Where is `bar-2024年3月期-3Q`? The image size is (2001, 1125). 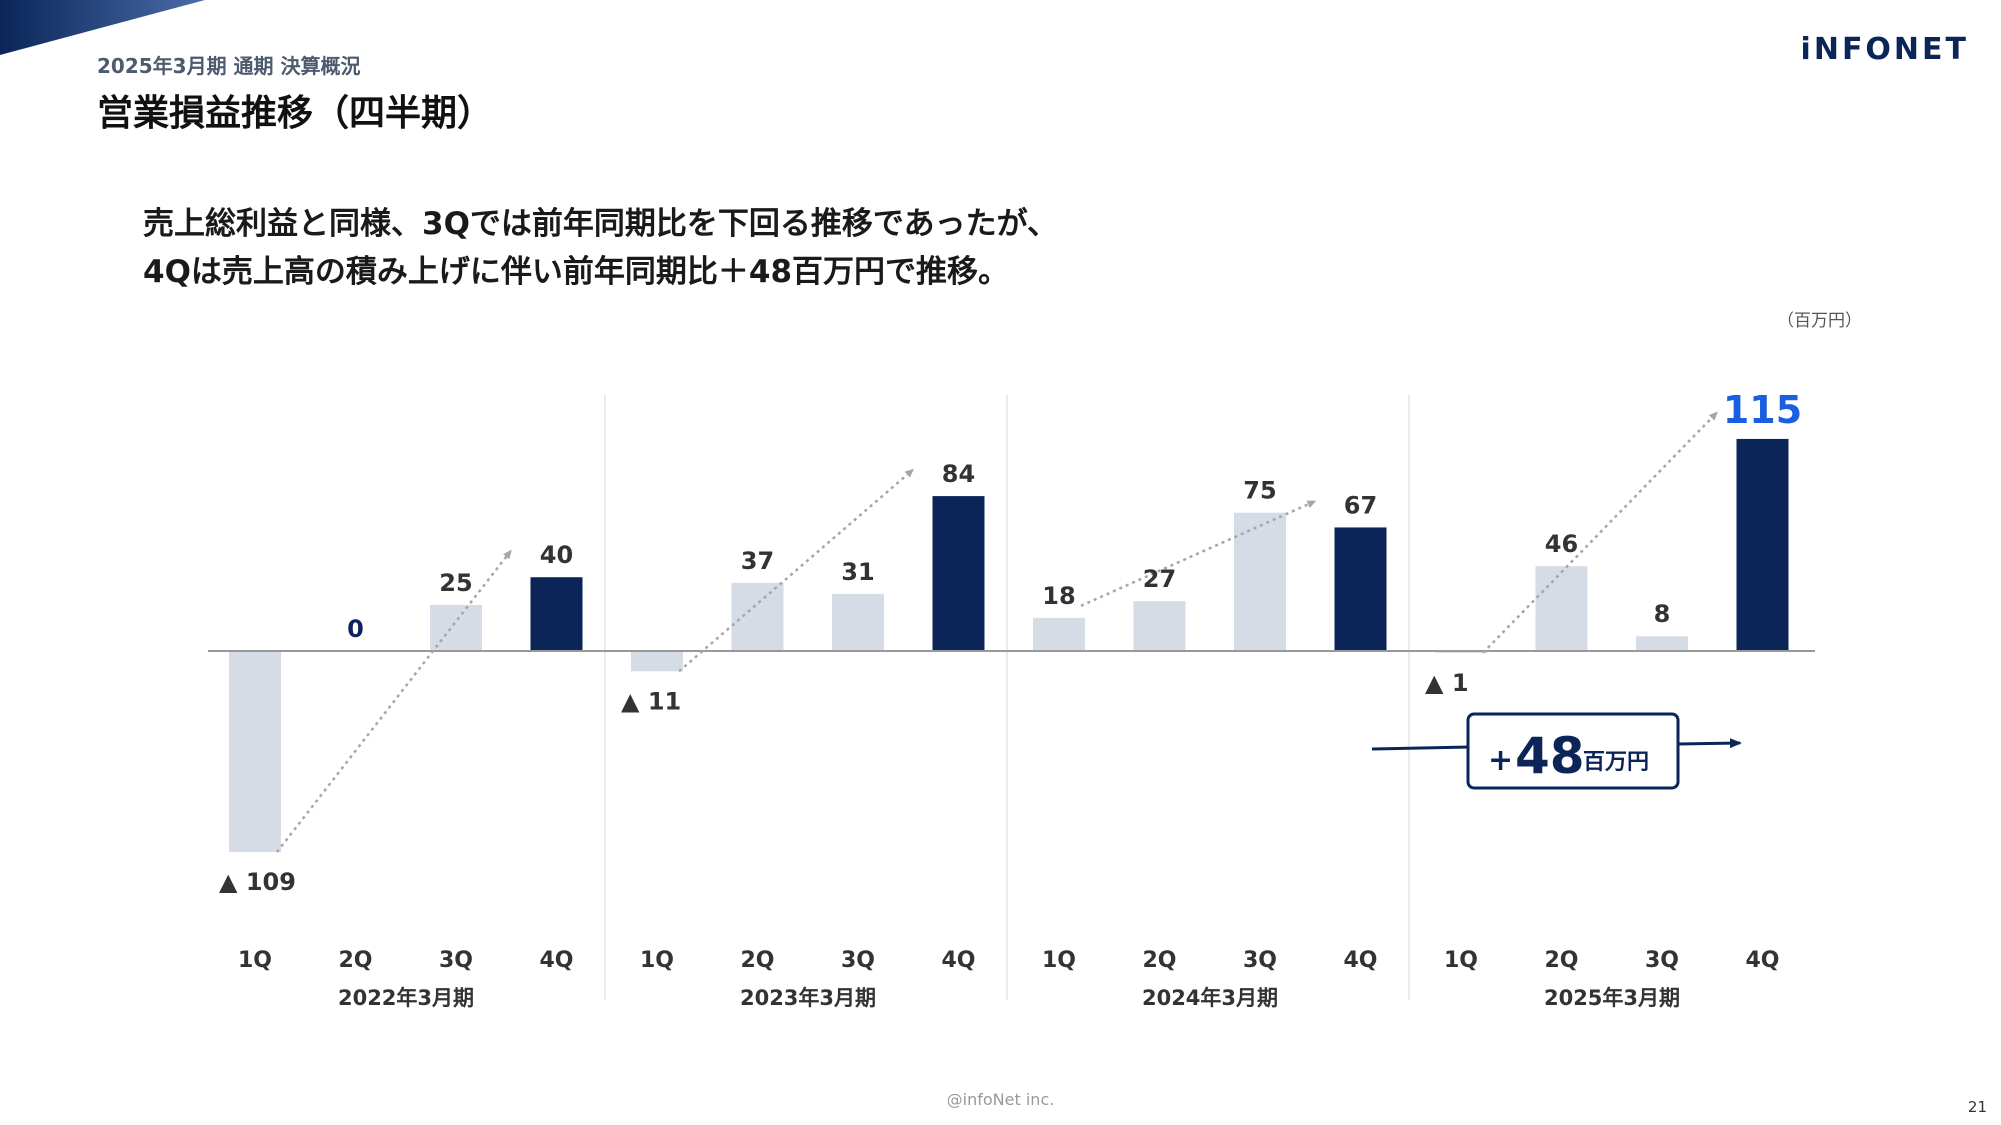
bar-2024年3月期-3Q is located at coordinates (1260, 581).